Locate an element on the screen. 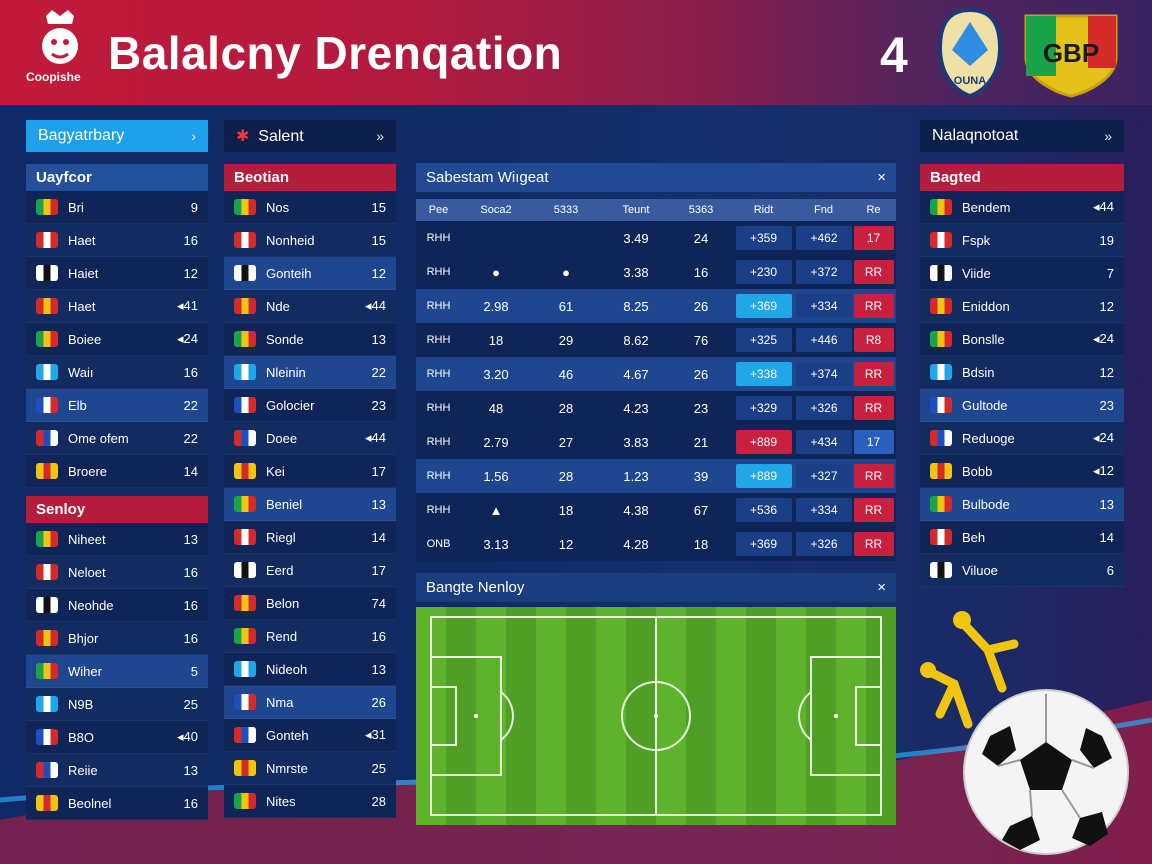  list-item: Niheet 13 is located at coordinates (117, 539).